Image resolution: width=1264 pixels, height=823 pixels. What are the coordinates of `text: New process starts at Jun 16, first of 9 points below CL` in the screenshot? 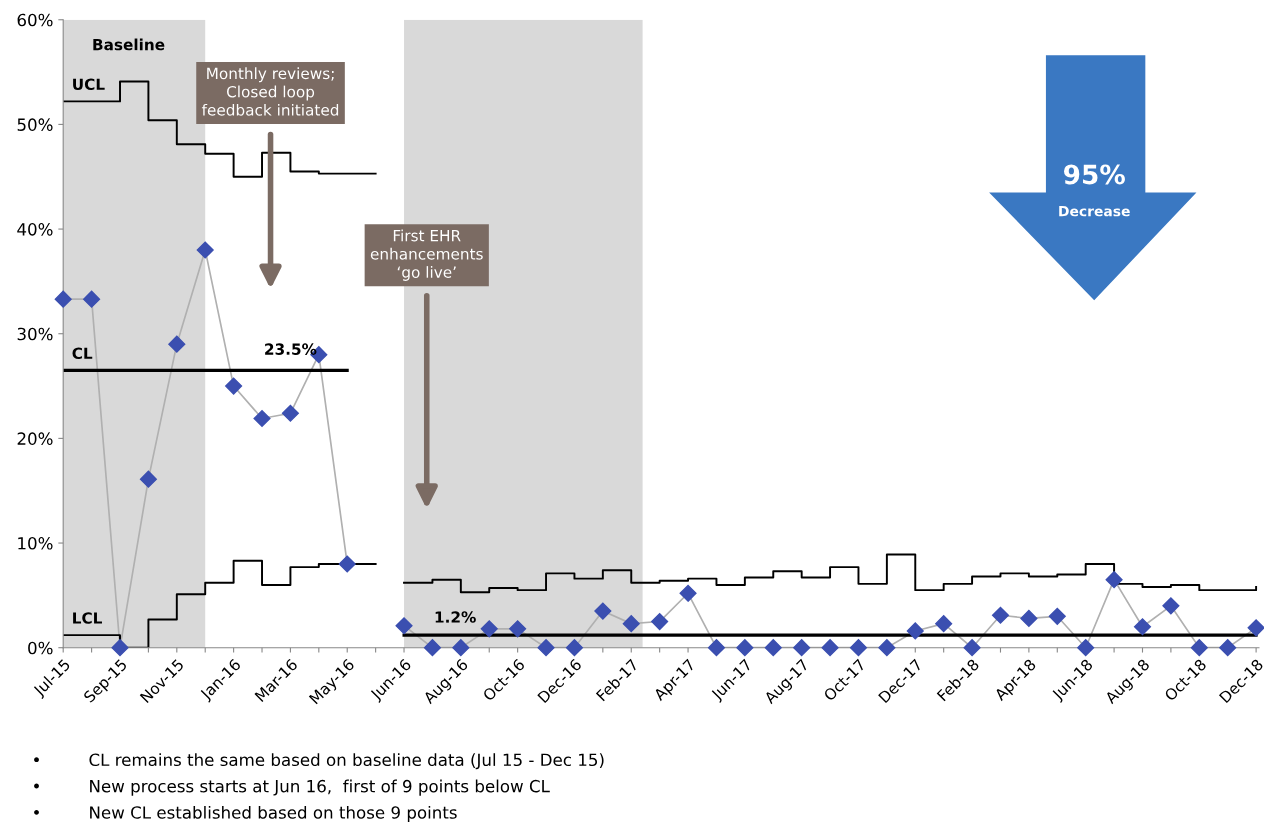 It's located at (320, 787).